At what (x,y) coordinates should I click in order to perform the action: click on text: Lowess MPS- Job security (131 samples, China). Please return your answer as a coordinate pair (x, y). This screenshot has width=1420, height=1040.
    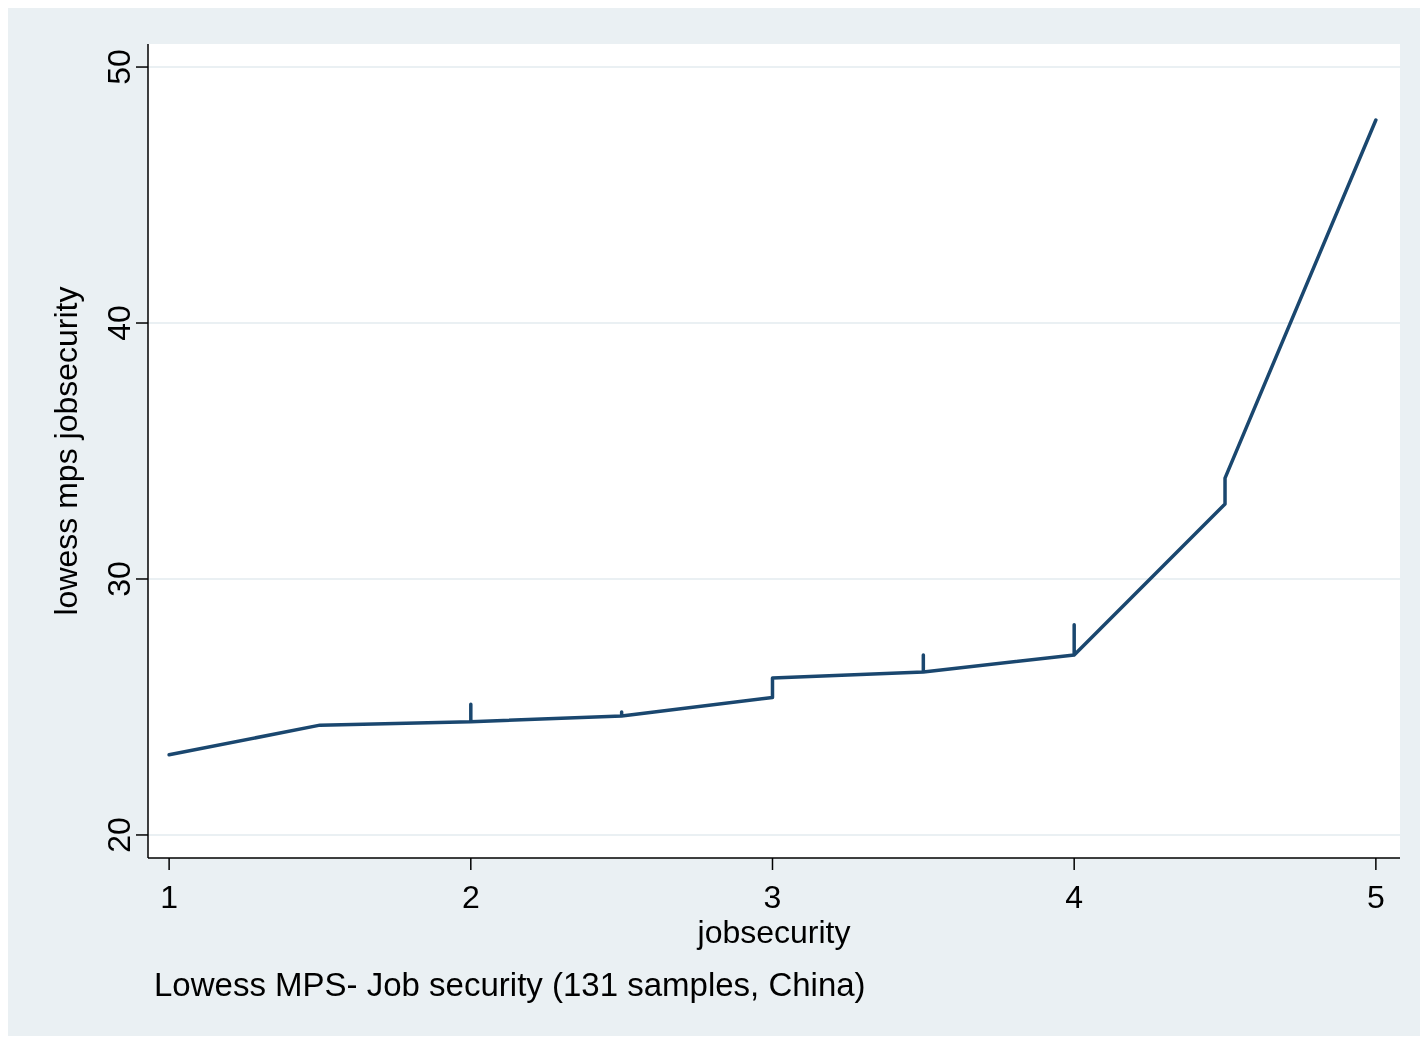
    Looking at the image, I should click on (510, 985).